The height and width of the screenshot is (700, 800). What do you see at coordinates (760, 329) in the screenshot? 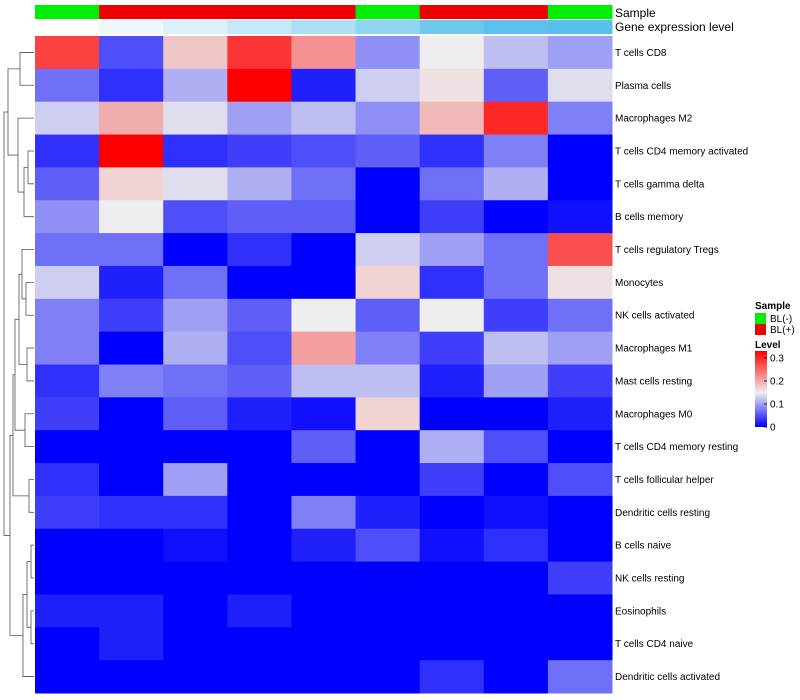
I see `legend-swatch-bl-pos` at bounding box center [760, 329].